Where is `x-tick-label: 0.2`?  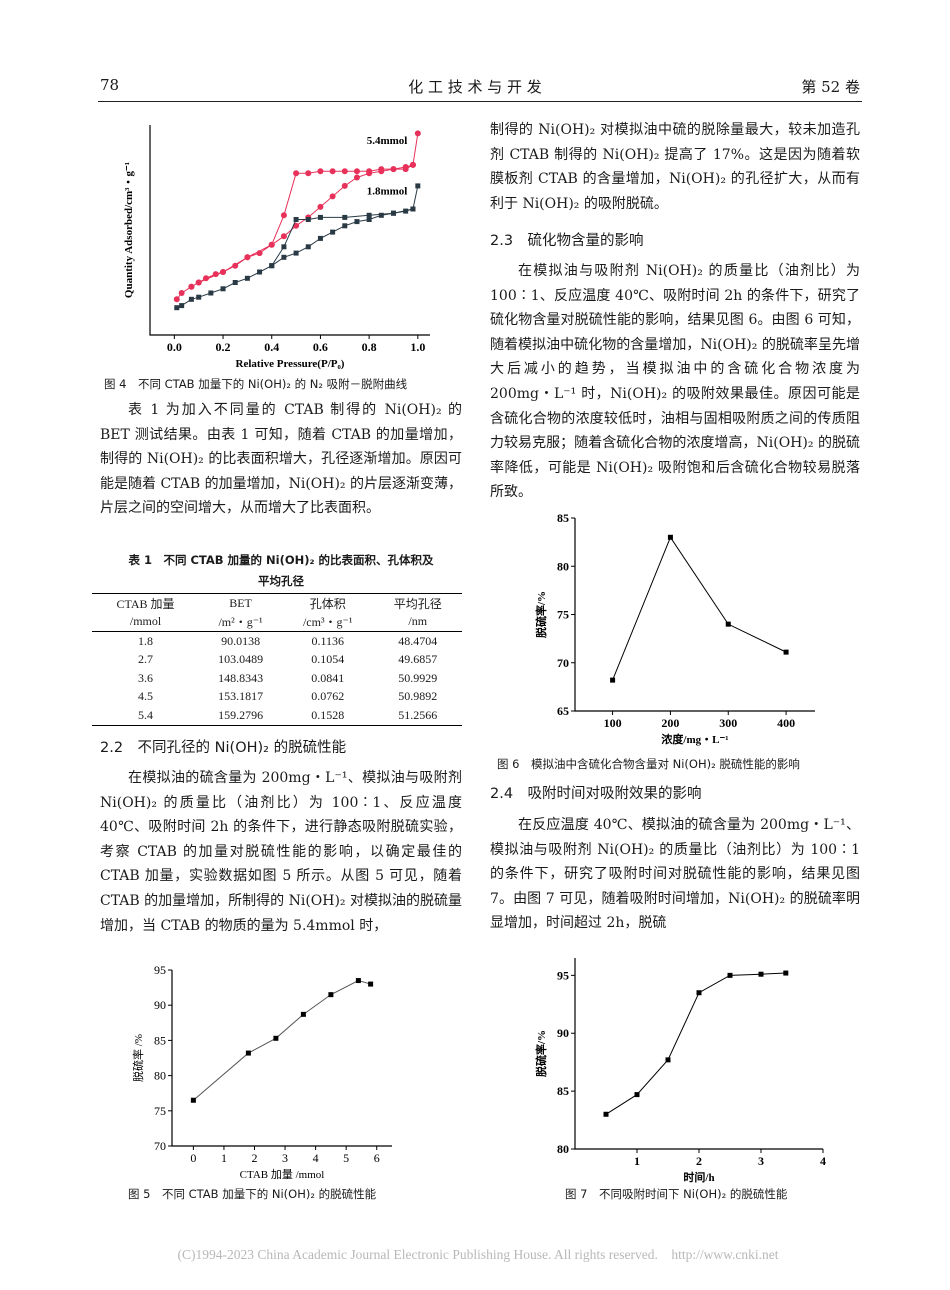
x-tick-label: 0.2 is located at coordinates (223, 347).